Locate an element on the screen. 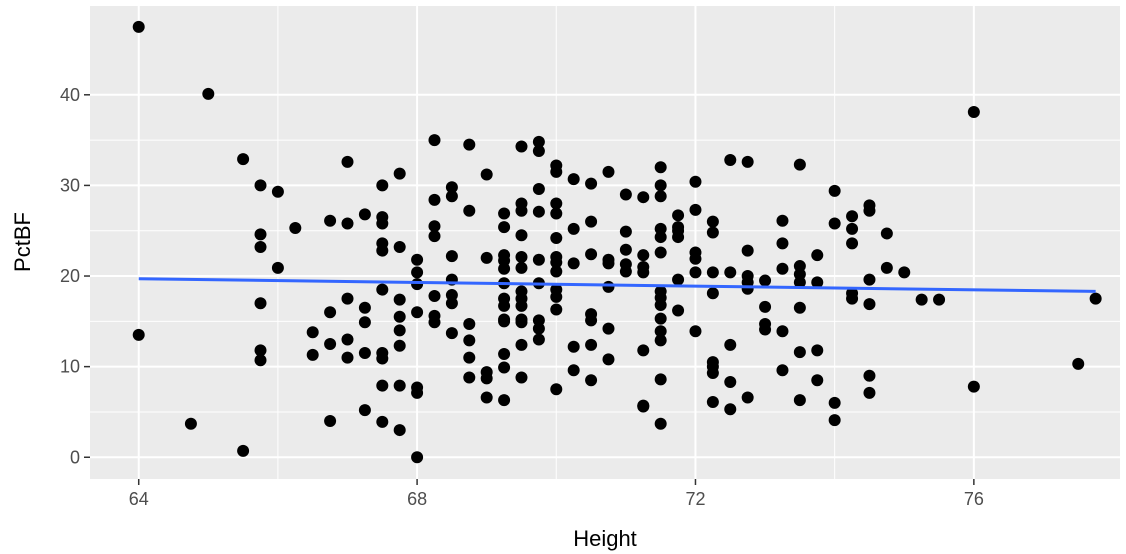 This screenshot has width=1126, height=554. x-axis-title: Height is located at coordinates (605, 538).